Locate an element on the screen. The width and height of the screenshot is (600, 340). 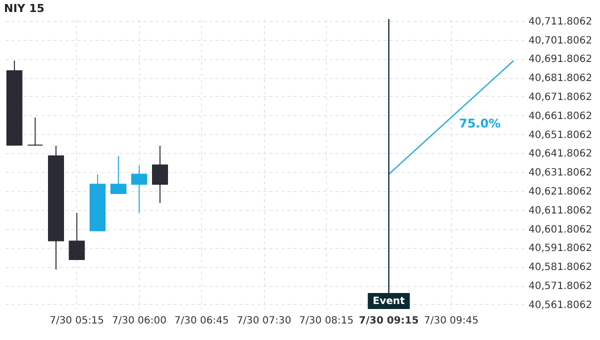
x-tick-label: 7/30 07:30 is located at coordinates (264, 321).